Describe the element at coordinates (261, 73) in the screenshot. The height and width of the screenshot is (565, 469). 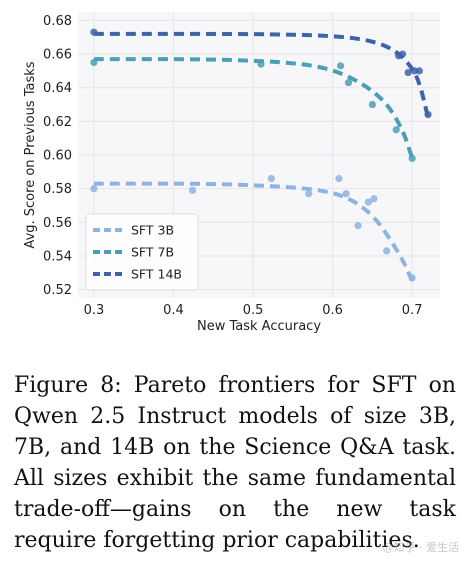
I see `series-sft-14b` at that location.